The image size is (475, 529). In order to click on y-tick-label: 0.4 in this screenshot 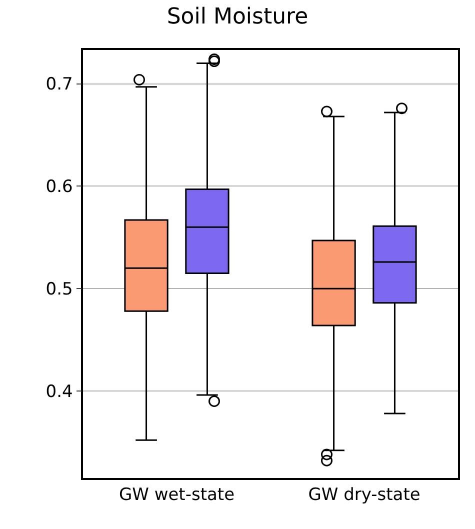, I will do `click(59, 392)`.